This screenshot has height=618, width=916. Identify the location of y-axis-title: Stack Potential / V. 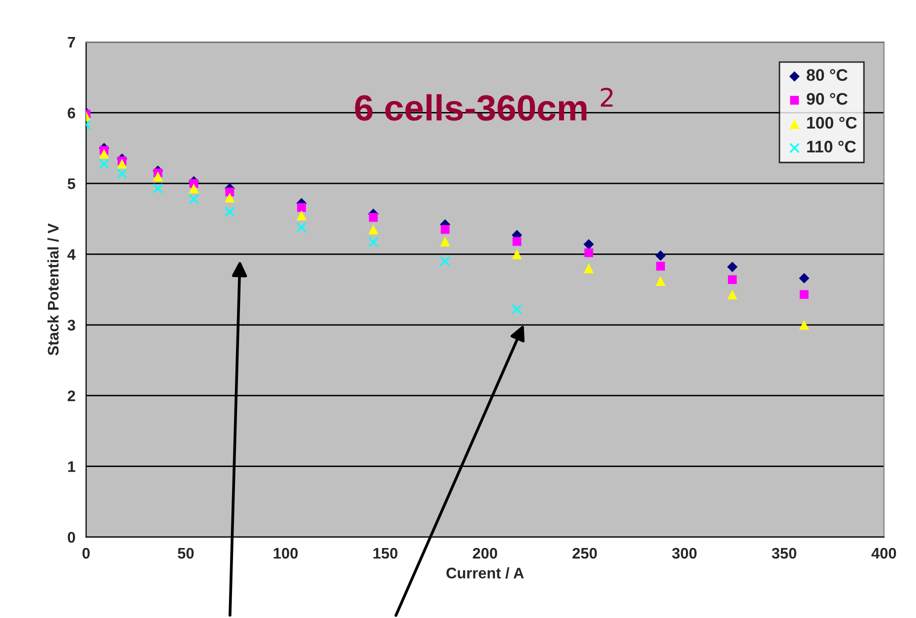
(53, 289).